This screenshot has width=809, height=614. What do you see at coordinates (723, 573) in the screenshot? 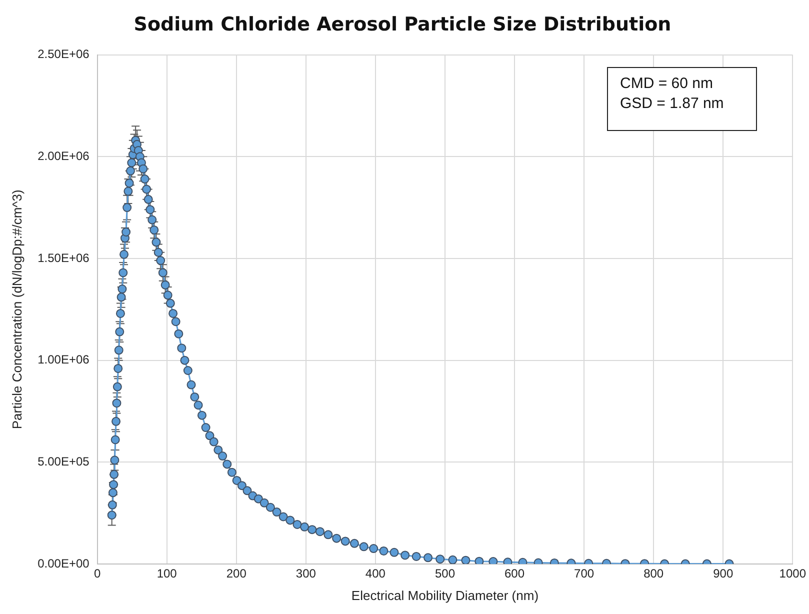
I see `x-tick-label: 900` at bounding box center [723, 573].